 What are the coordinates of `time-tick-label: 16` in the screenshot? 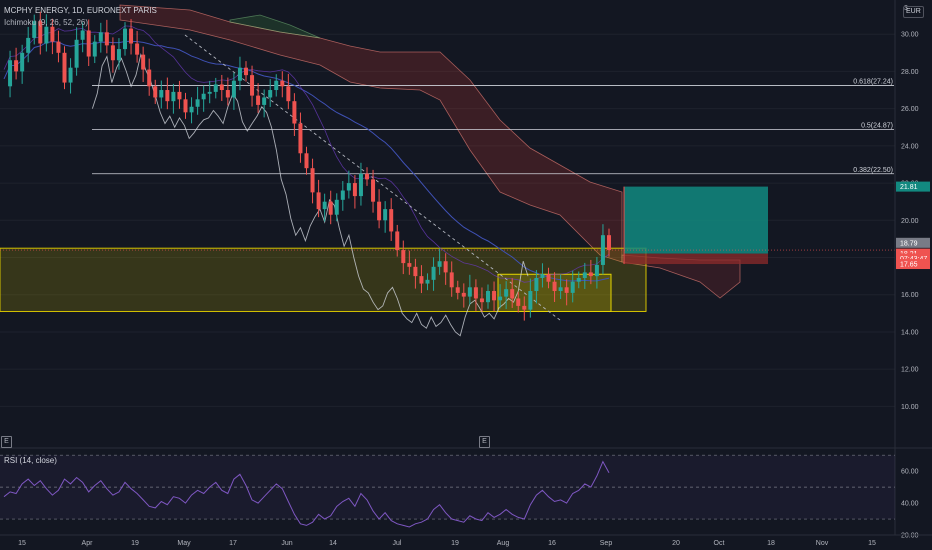 It's located at (552, 543).